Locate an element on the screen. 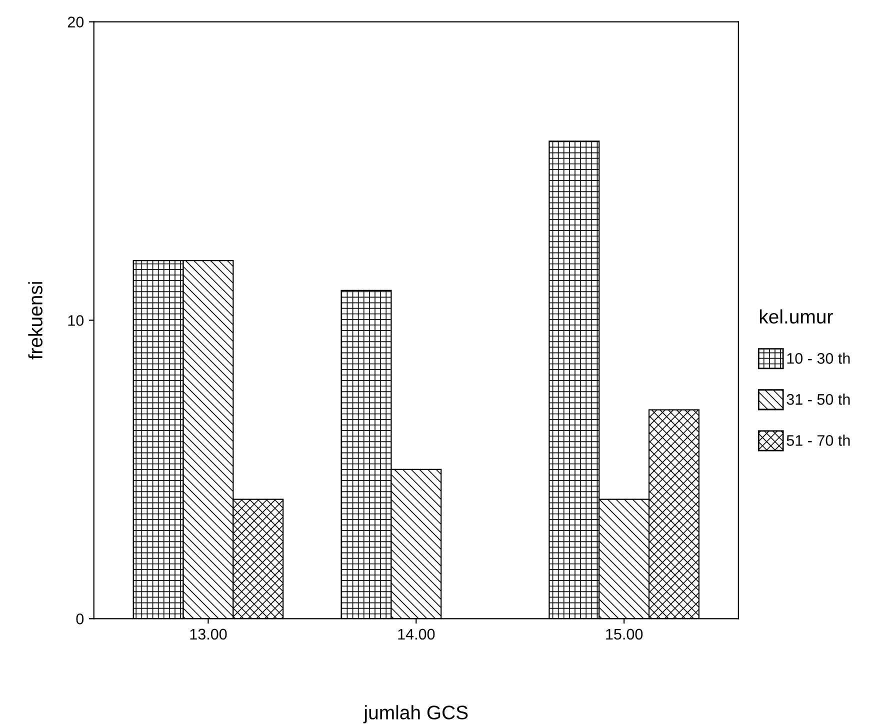 Image resolution: width=894 pixels, height=727 pixels. x-axis-title: jumlah GCS is located at coordinates (415, 714).